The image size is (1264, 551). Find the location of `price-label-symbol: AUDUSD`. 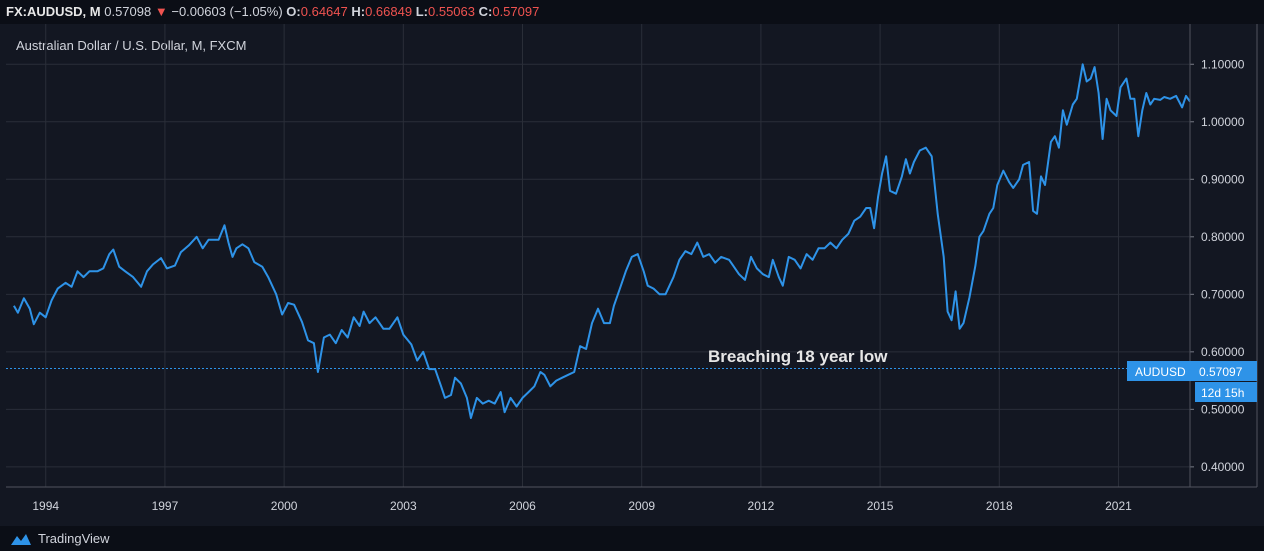

price-label-symbol: AUDUSD is located at coordinates (1160, 372).